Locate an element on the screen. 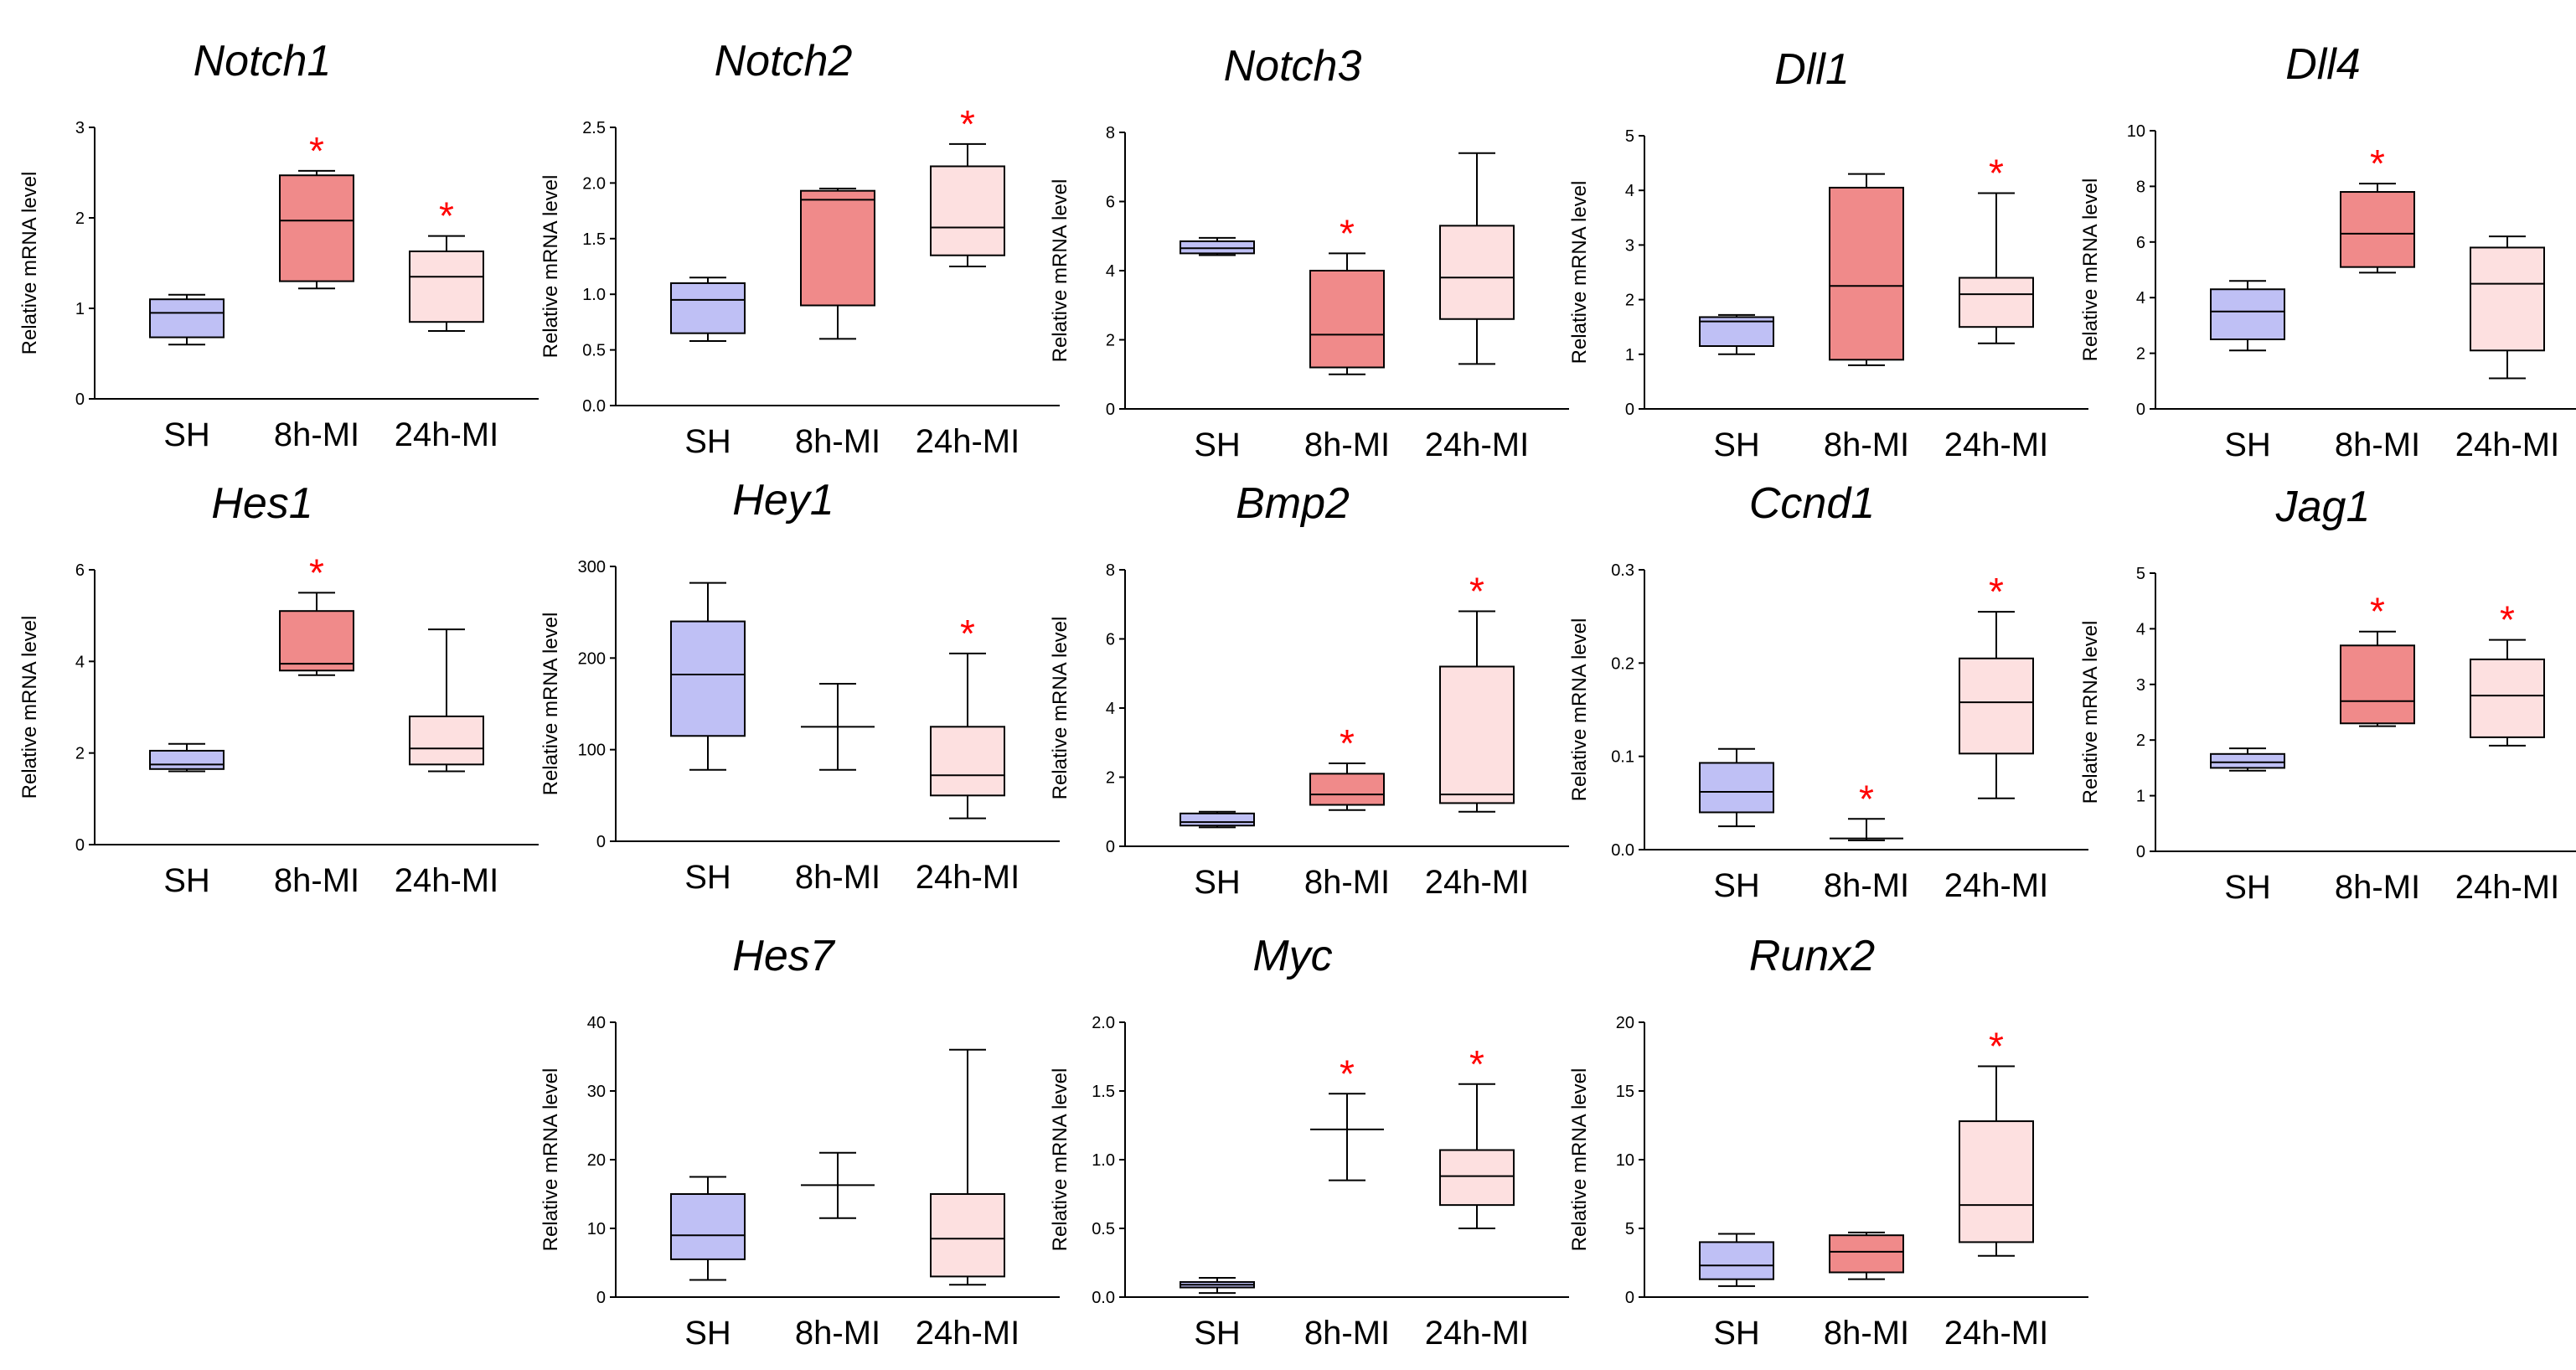 The width and height of the screenshot is (2576, 1370). y-tick-label: 200 is located at coordinates (592, 658).